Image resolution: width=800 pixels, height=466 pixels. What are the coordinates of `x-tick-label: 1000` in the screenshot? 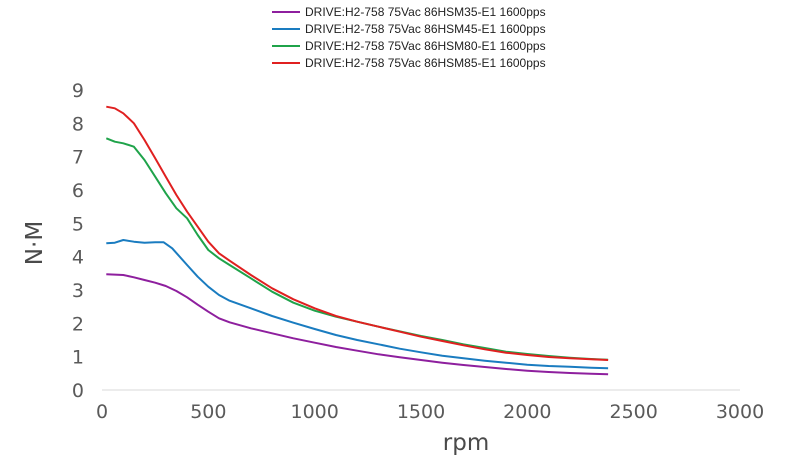 It's located at (314, 412).